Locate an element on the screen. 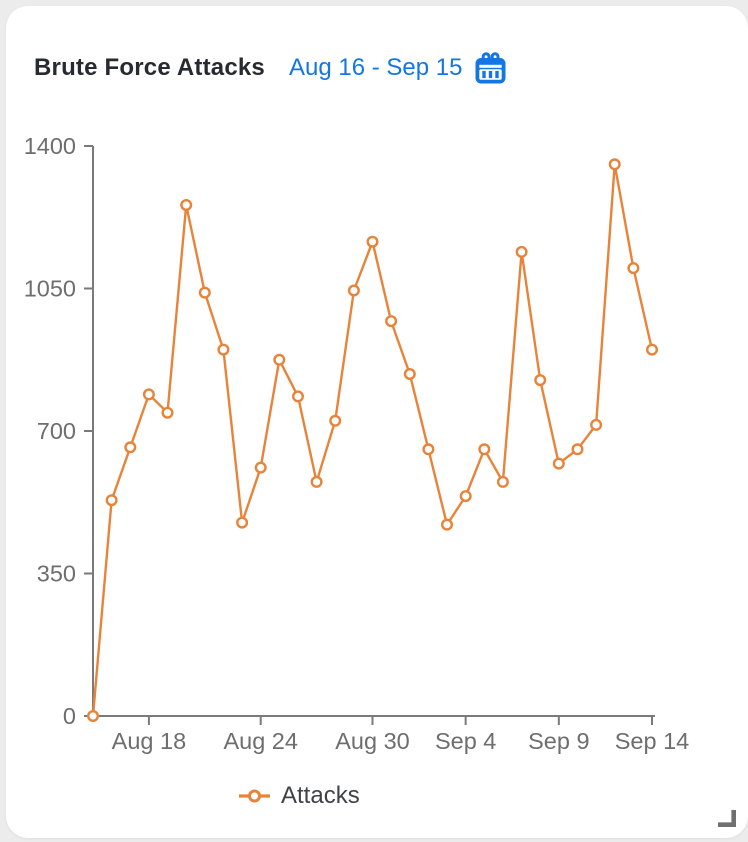  date-range-button: Aug 16 - Sep 15 is located at coordinates (397, 67).